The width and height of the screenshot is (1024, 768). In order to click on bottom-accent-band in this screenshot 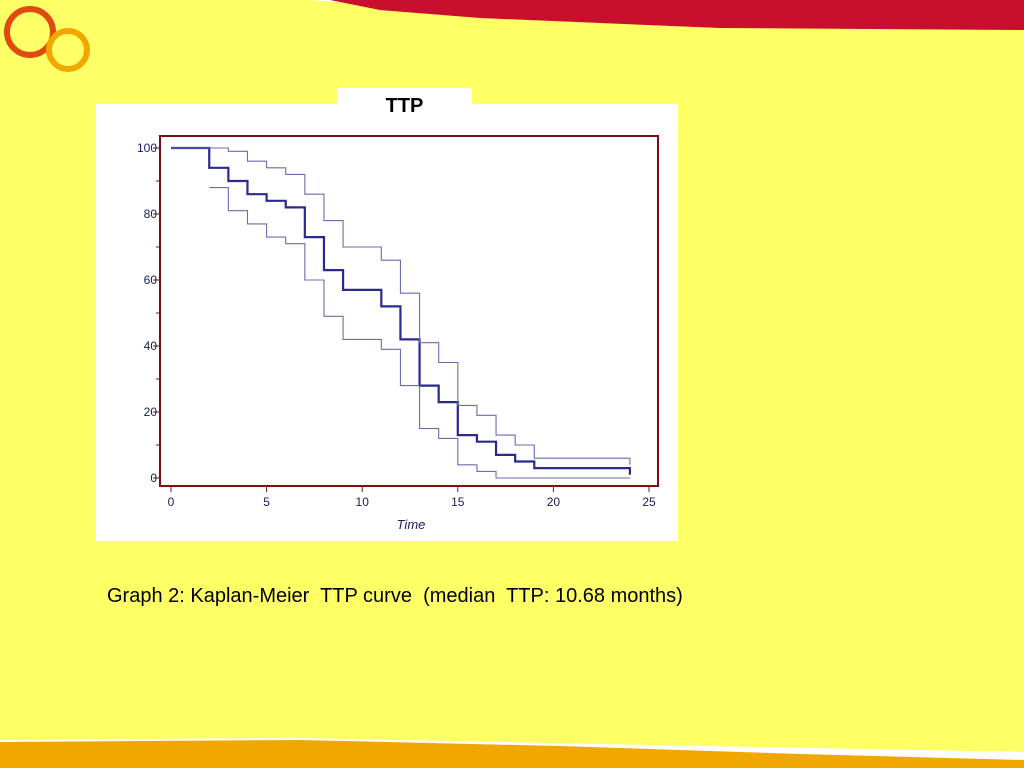, I will do `click(512, 753)`.